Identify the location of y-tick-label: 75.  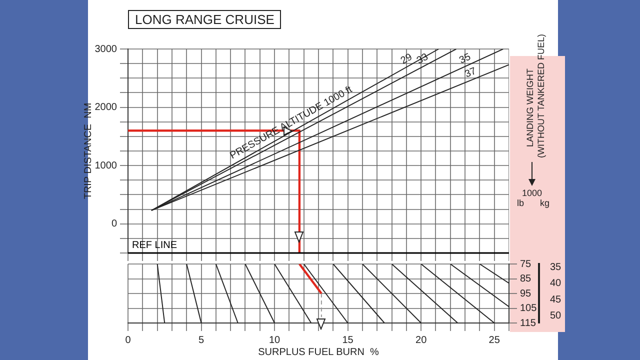
(526, 264).